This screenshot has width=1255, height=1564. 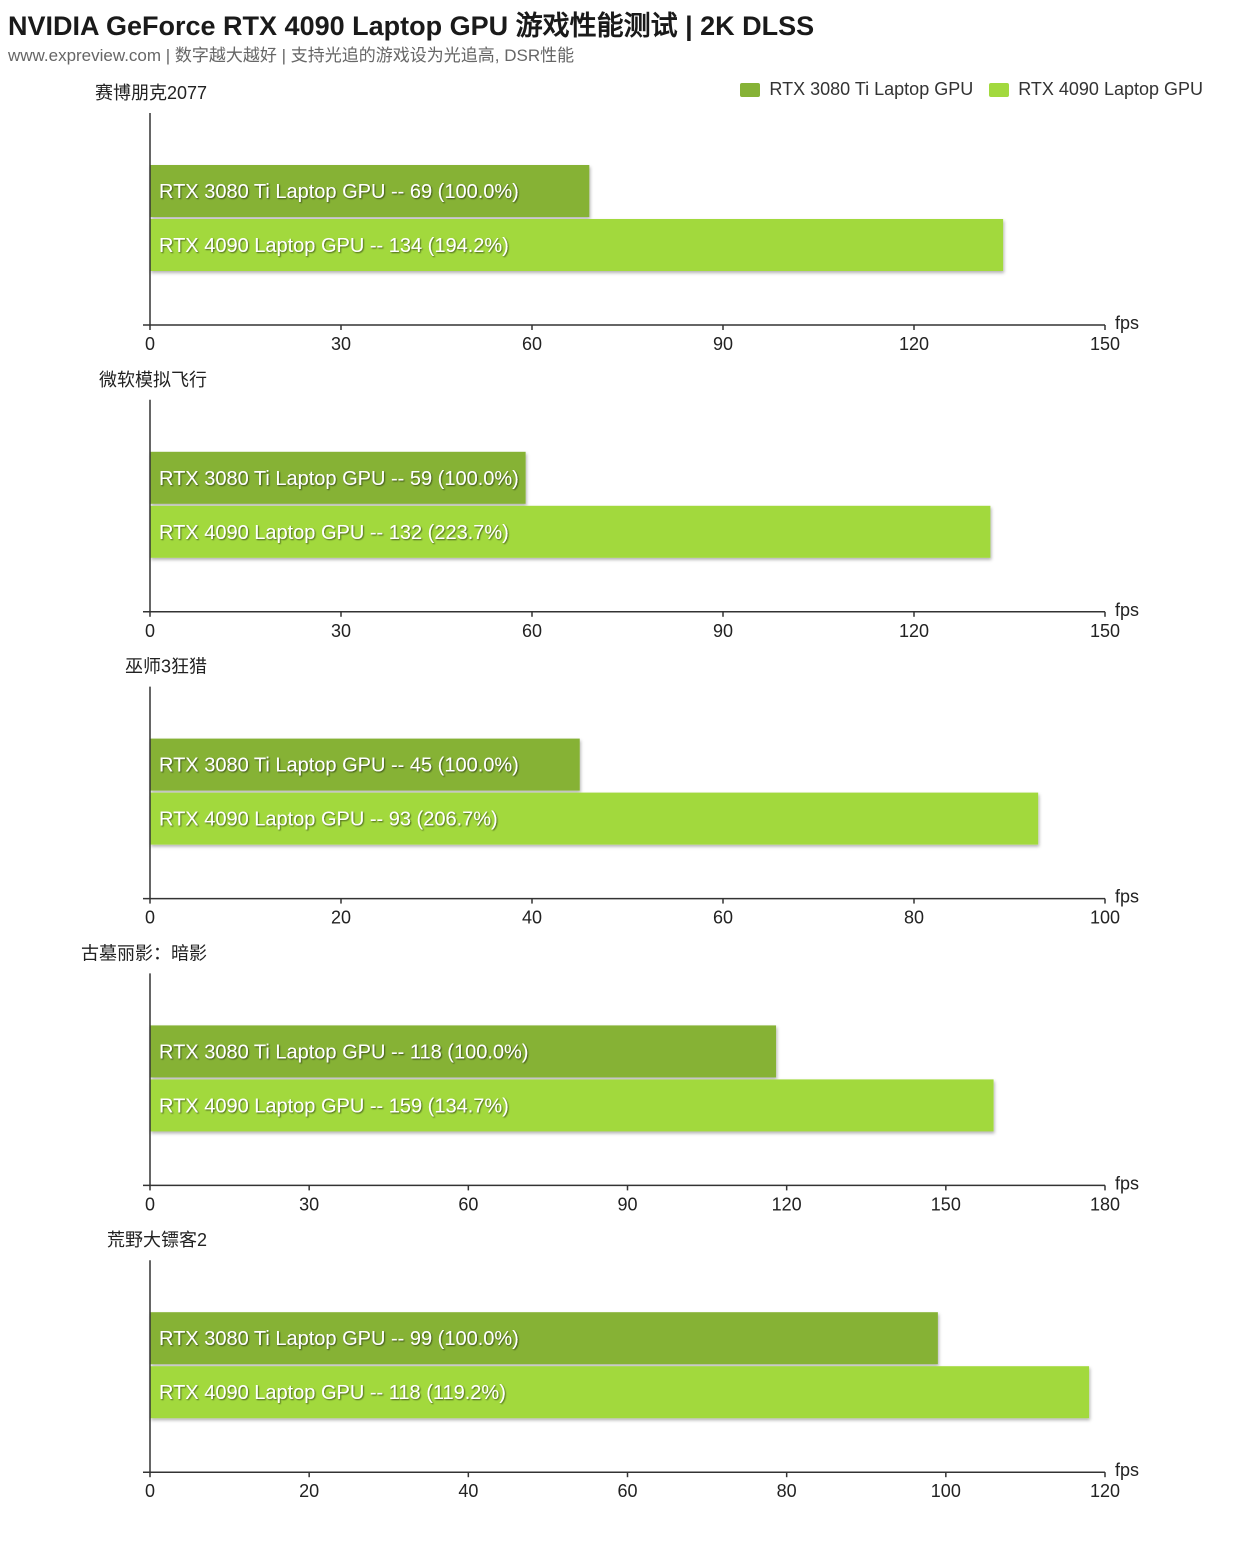 What do you see at coordinates (1110, 89) in the screenshot?
I see `legend-label-4090: RTX 4090 Laptop GPU` at bounding box center [1110, 89].